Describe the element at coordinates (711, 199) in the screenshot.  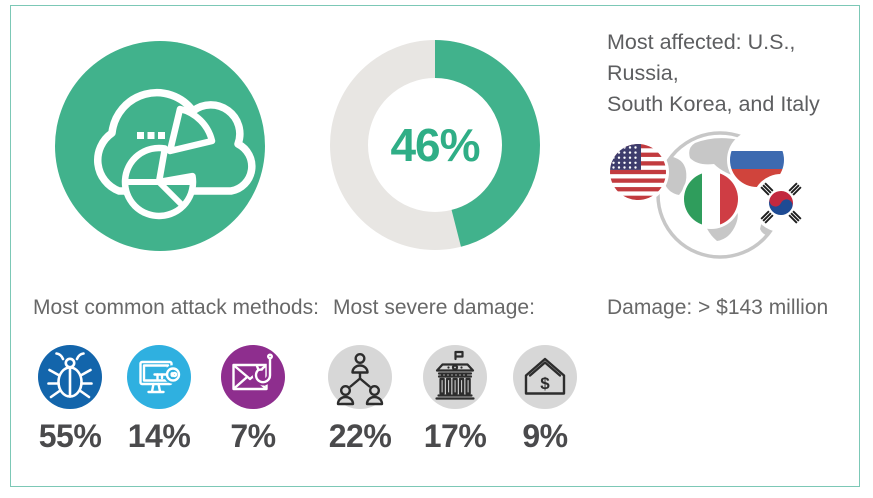
I see `italy-flag` at that location.